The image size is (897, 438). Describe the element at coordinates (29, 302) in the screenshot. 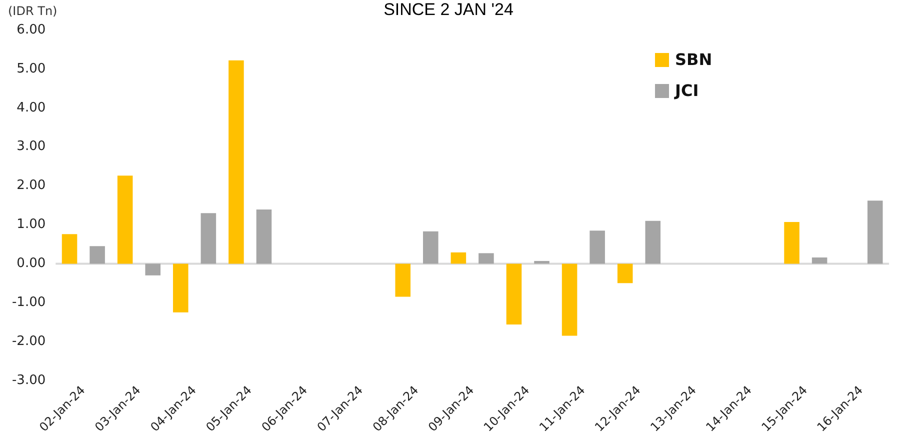

I see `y-tick-label: -1.00` at that location.